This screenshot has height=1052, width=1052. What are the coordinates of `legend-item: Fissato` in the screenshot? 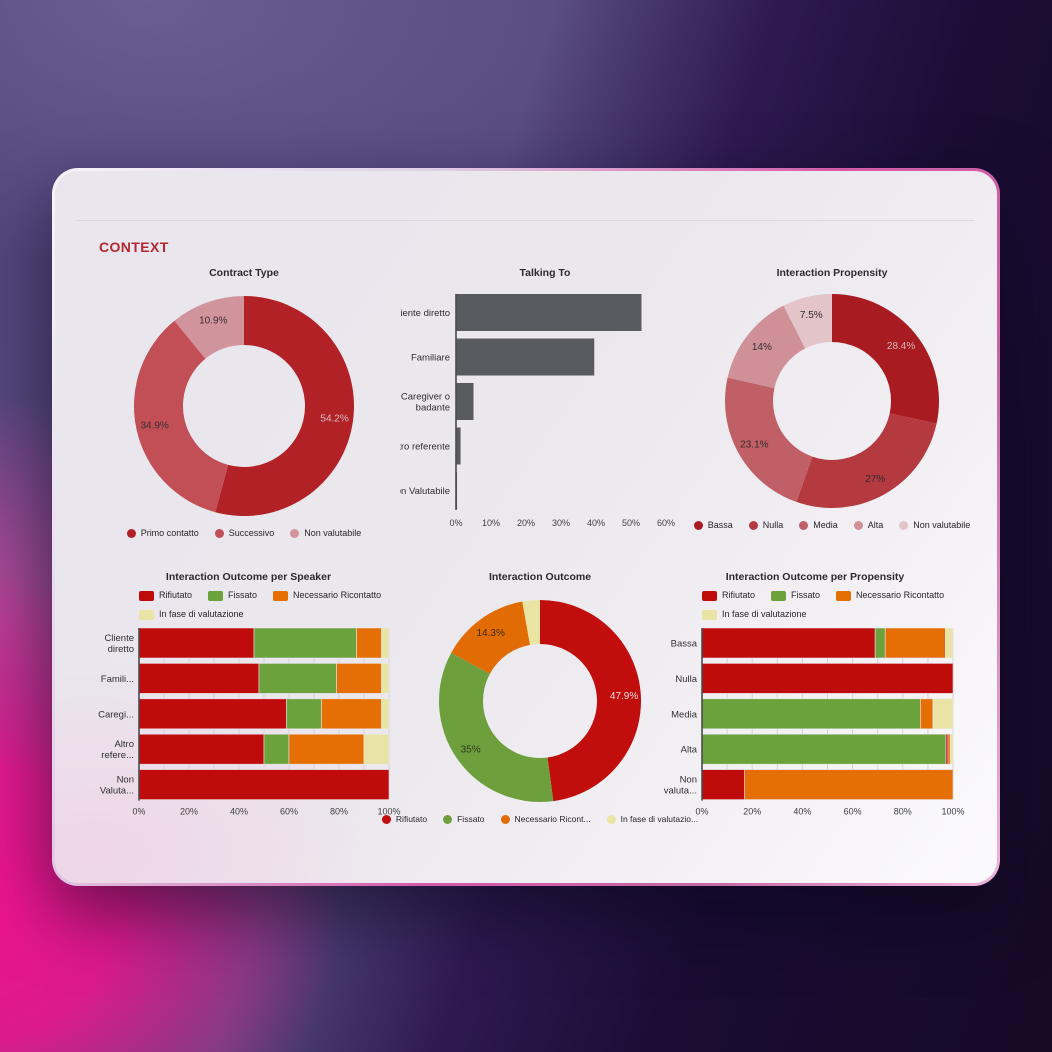 It's located at (232, 595).